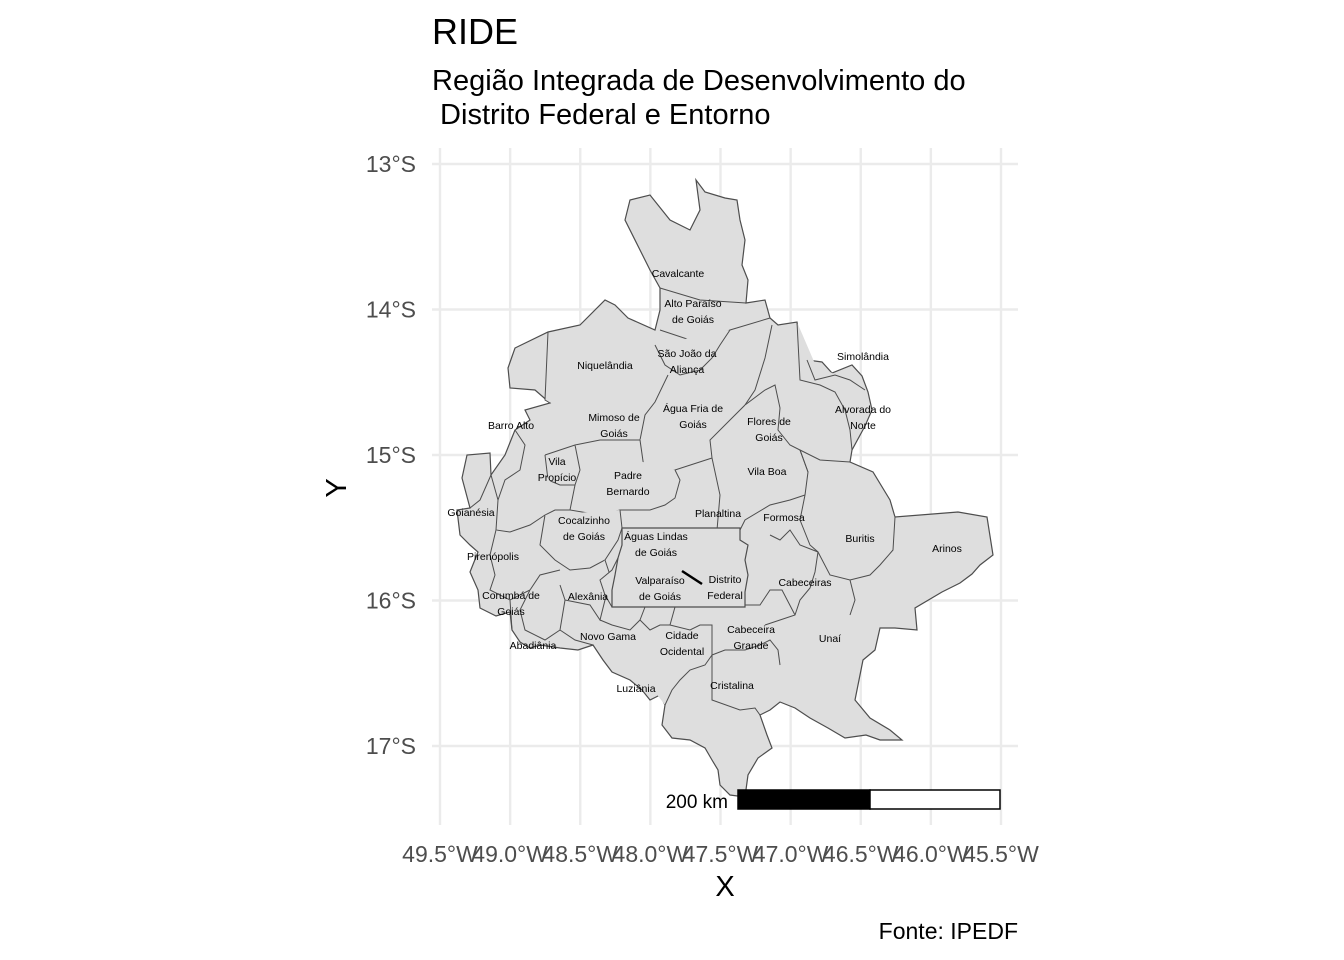  I want to click on municipality-label: Planaltina, so click(718, 514).